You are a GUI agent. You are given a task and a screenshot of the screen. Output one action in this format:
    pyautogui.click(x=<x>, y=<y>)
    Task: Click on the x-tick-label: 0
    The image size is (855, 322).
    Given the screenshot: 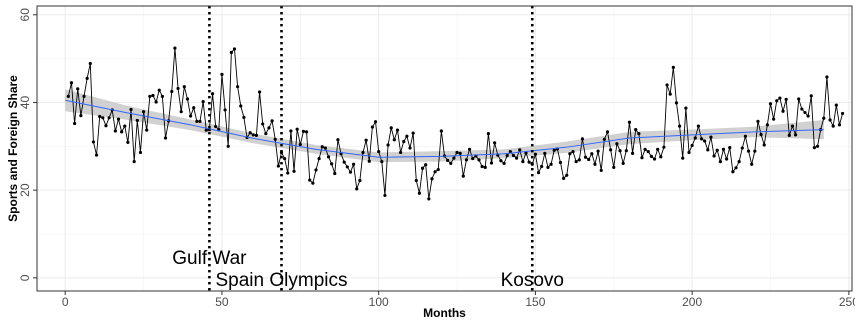 What is the action you would take?
    pyautogui.click(x=65, y=302)
    